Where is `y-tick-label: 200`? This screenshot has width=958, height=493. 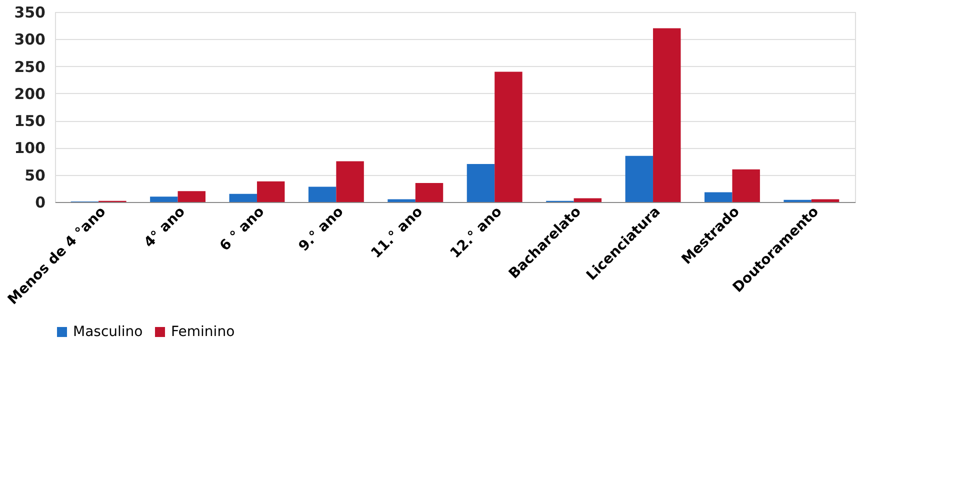 y-tick-label: 200 is located at coordinates (30, 93).